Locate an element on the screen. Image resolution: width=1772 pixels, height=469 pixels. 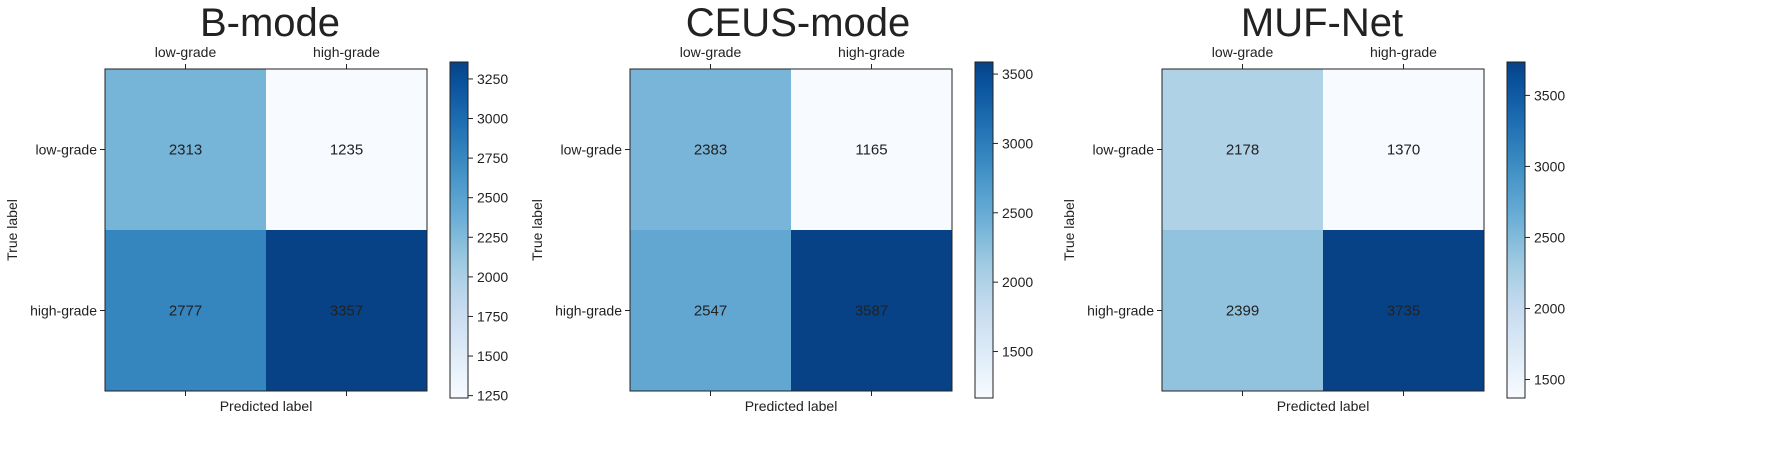
cell-value-label: 1235 is located at coordinates (346, 150).